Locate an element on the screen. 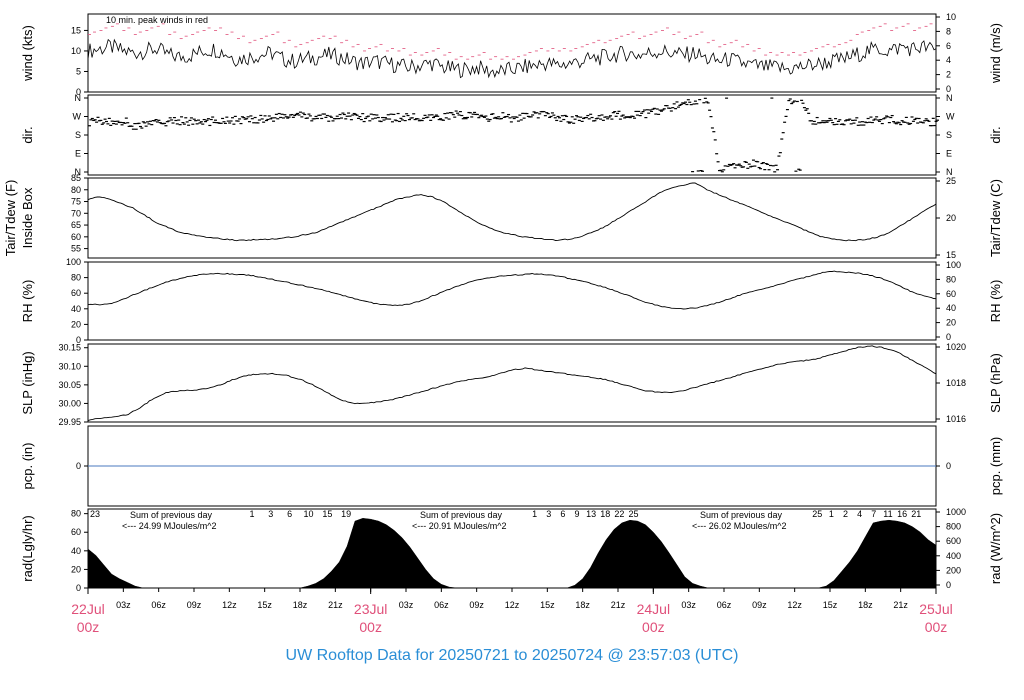 The width and height of the screenshot is (1024, 700). panel-frame-direction is located at coordinates (512, 135).